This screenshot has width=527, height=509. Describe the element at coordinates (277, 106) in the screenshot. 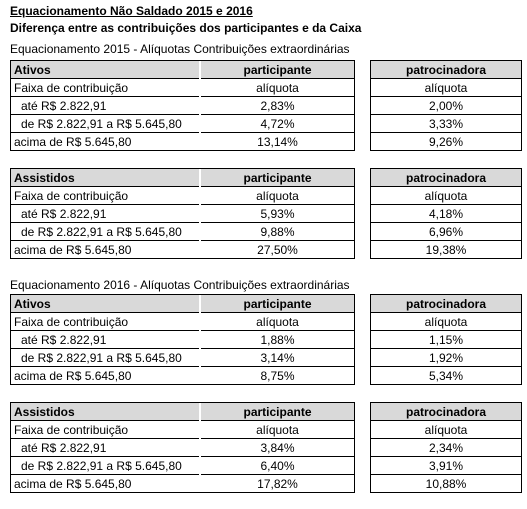

I see `table-cell: 2,83%` at that location.